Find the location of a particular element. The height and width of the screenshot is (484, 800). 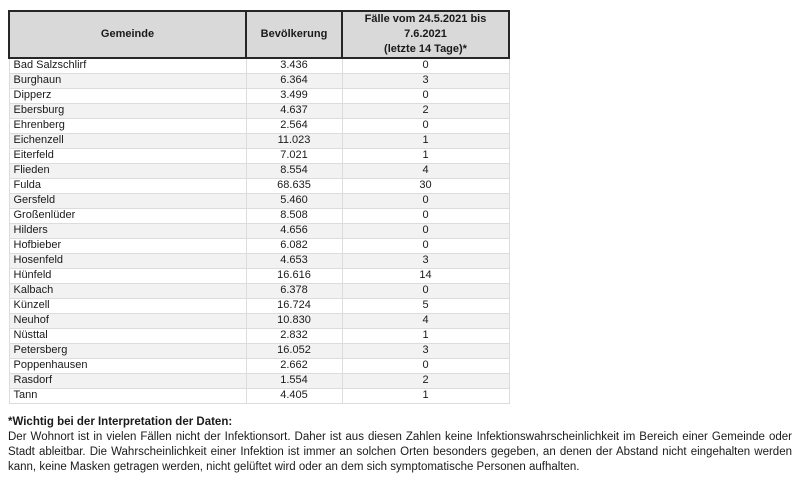

cell-bevoelkerung: 4.653 is located at coordinates (294, 260).